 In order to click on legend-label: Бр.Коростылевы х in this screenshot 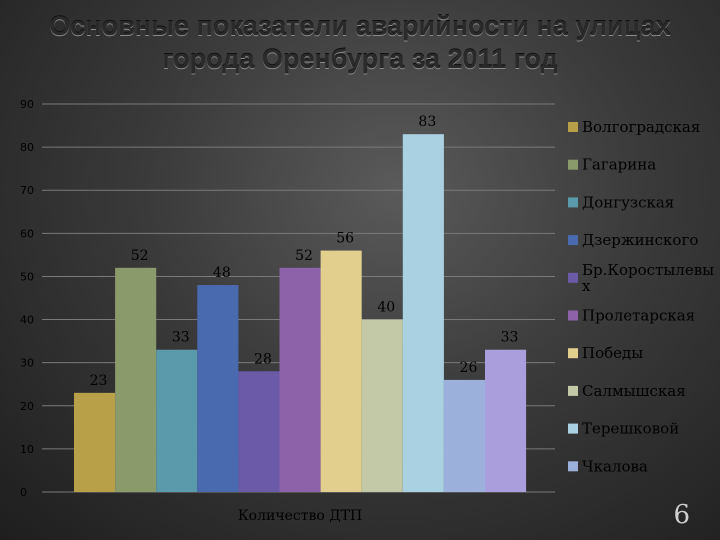, I will do `click(648, 278)`.